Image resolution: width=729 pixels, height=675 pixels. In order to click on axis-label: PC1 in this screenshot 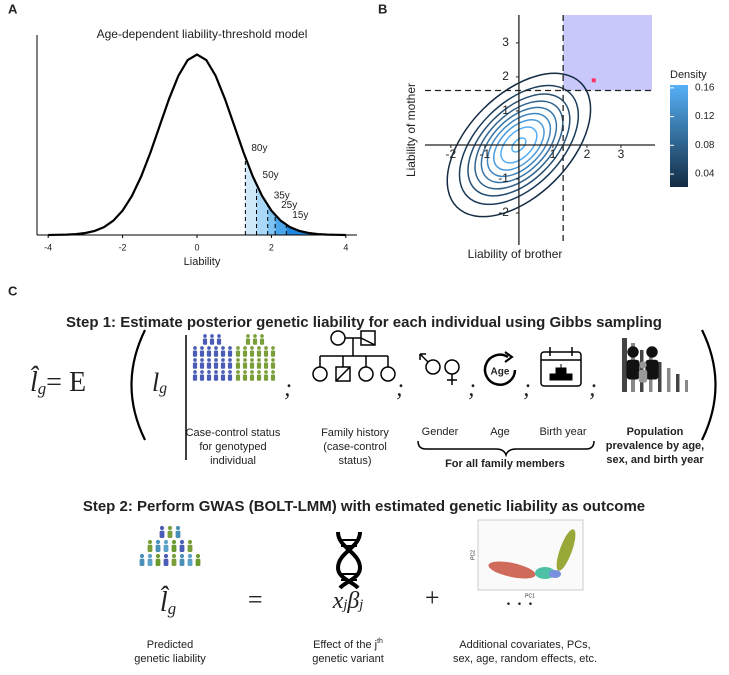, I will do `click(530, 596)`.